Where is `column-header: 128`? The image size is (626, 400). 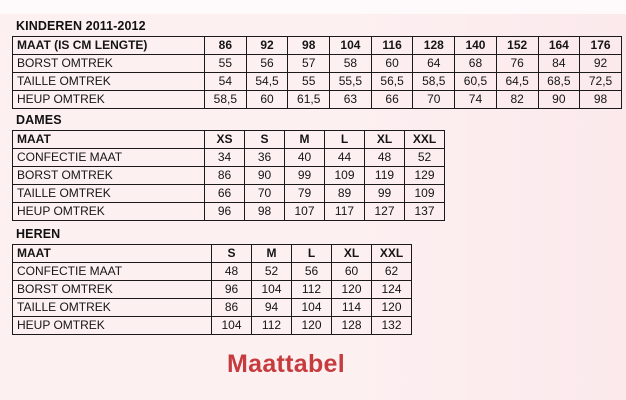 column-header: 128 is located at coordinates (434, 45).